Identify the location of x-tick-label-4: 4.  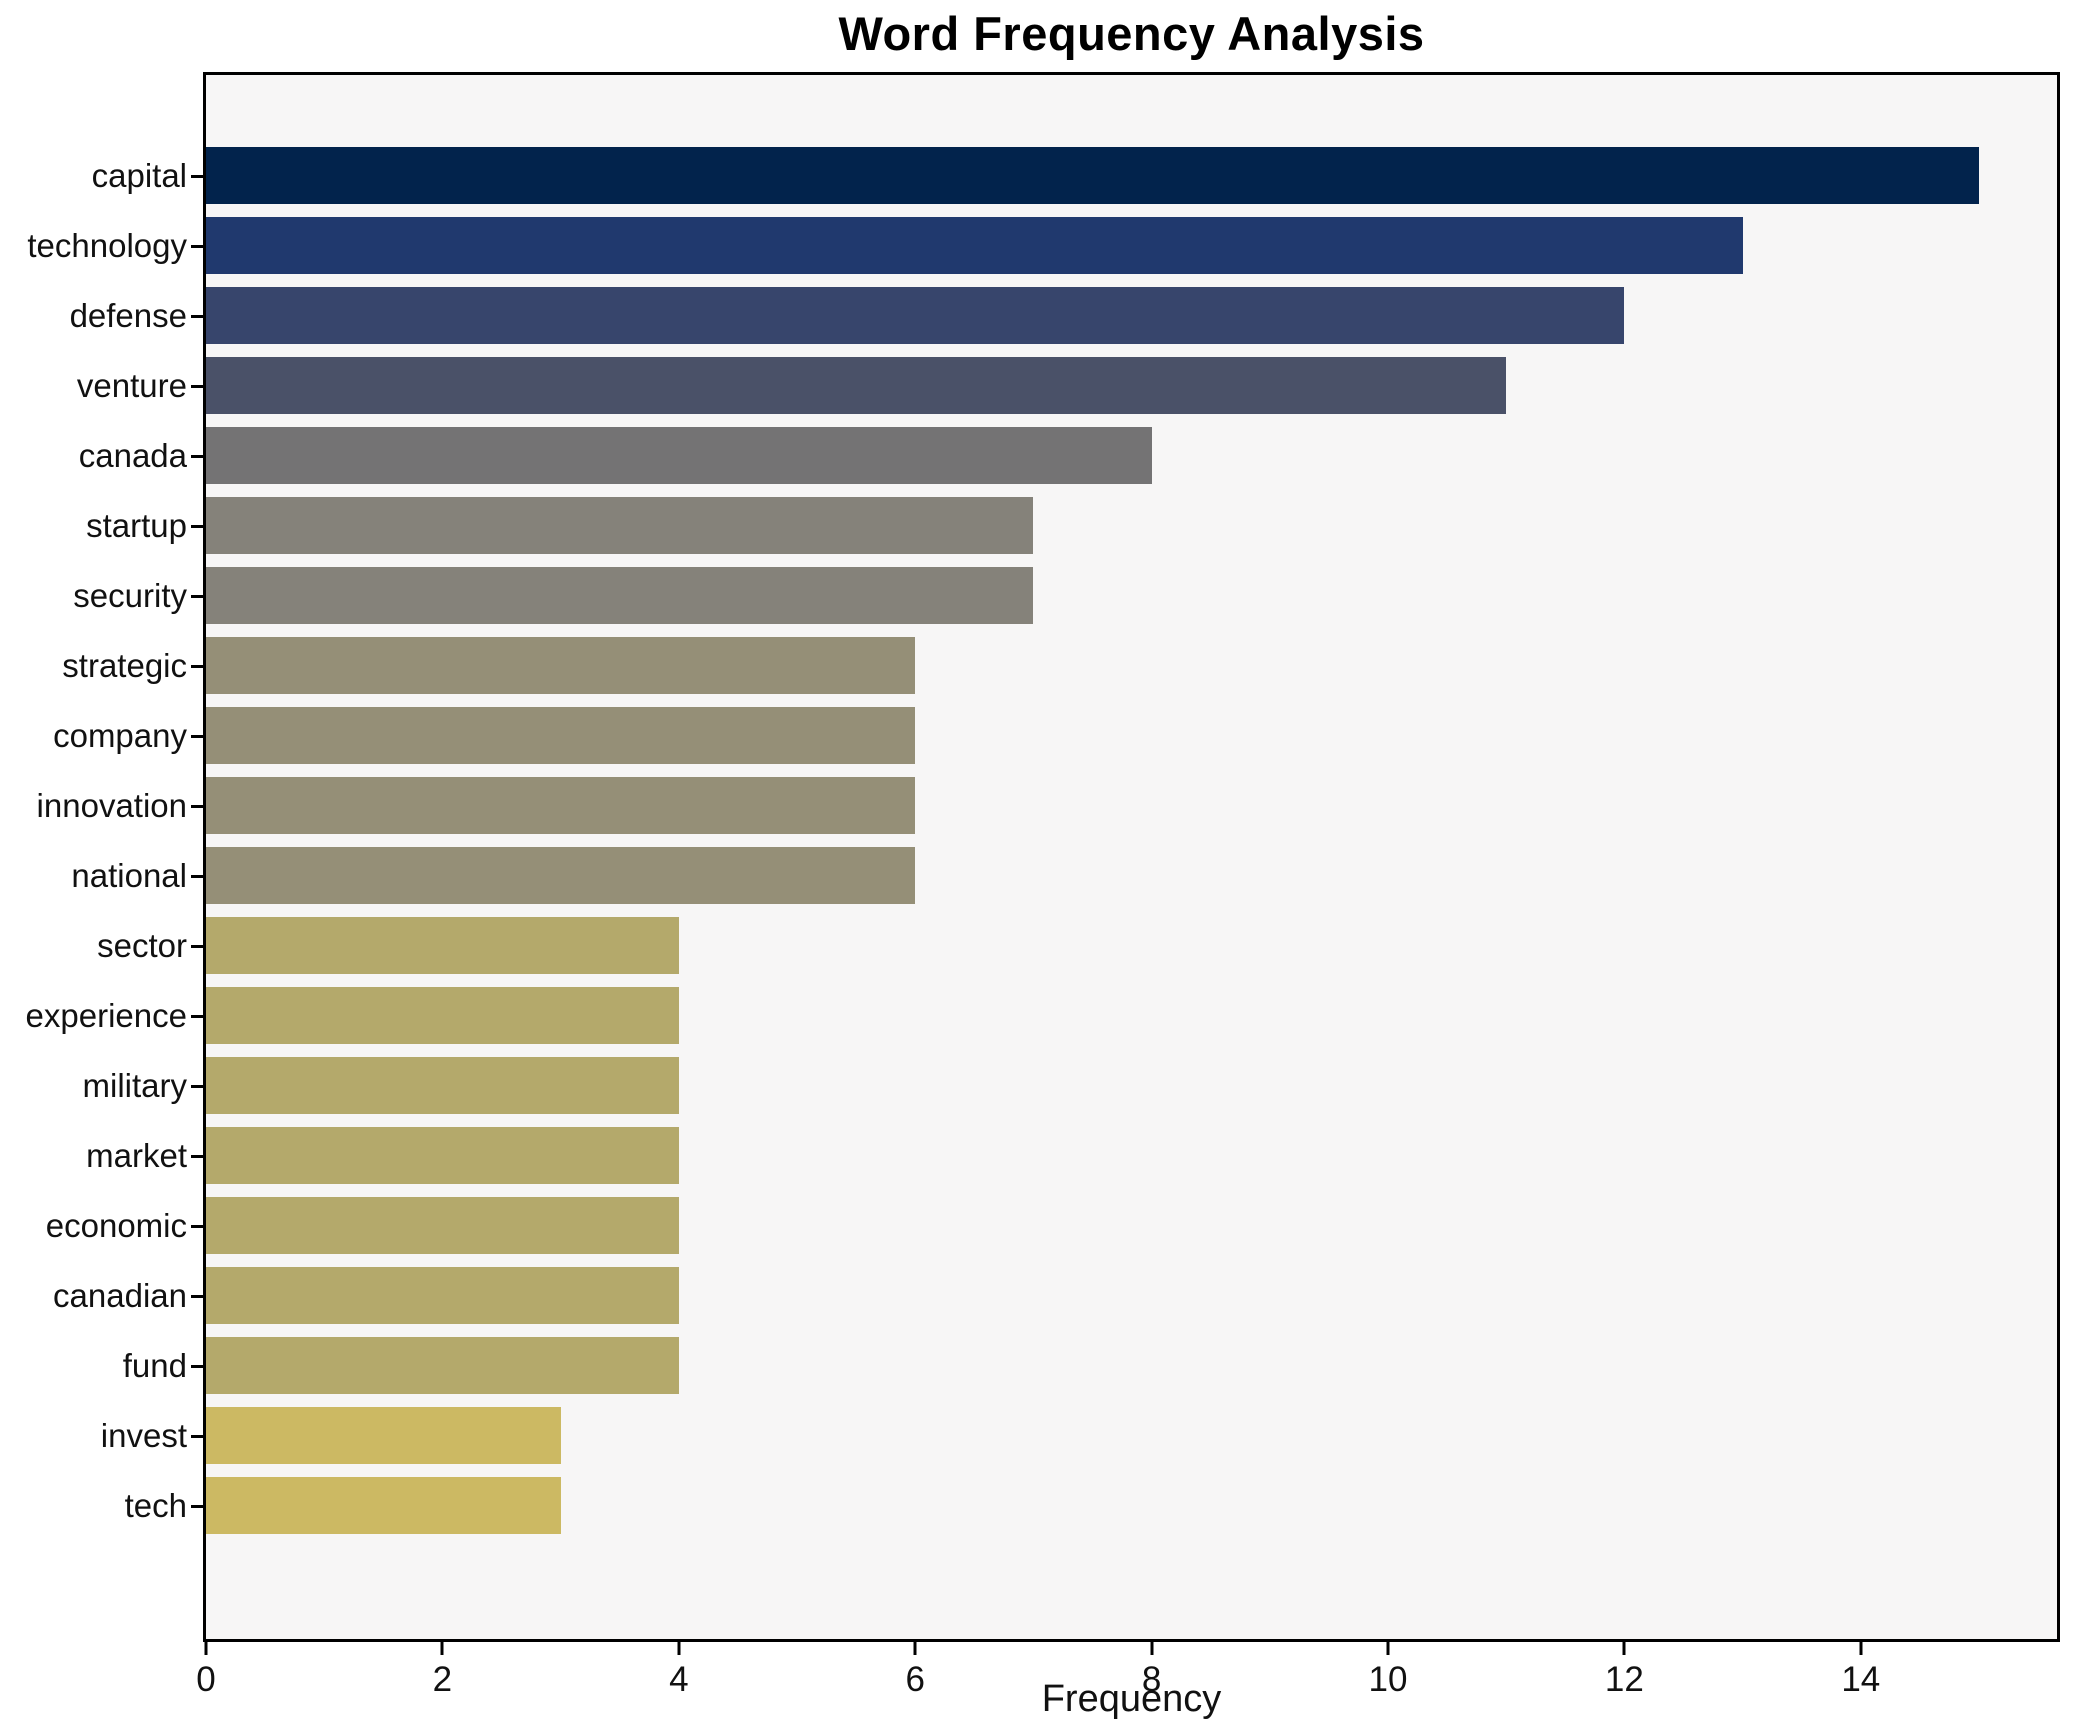
(679, 1679).